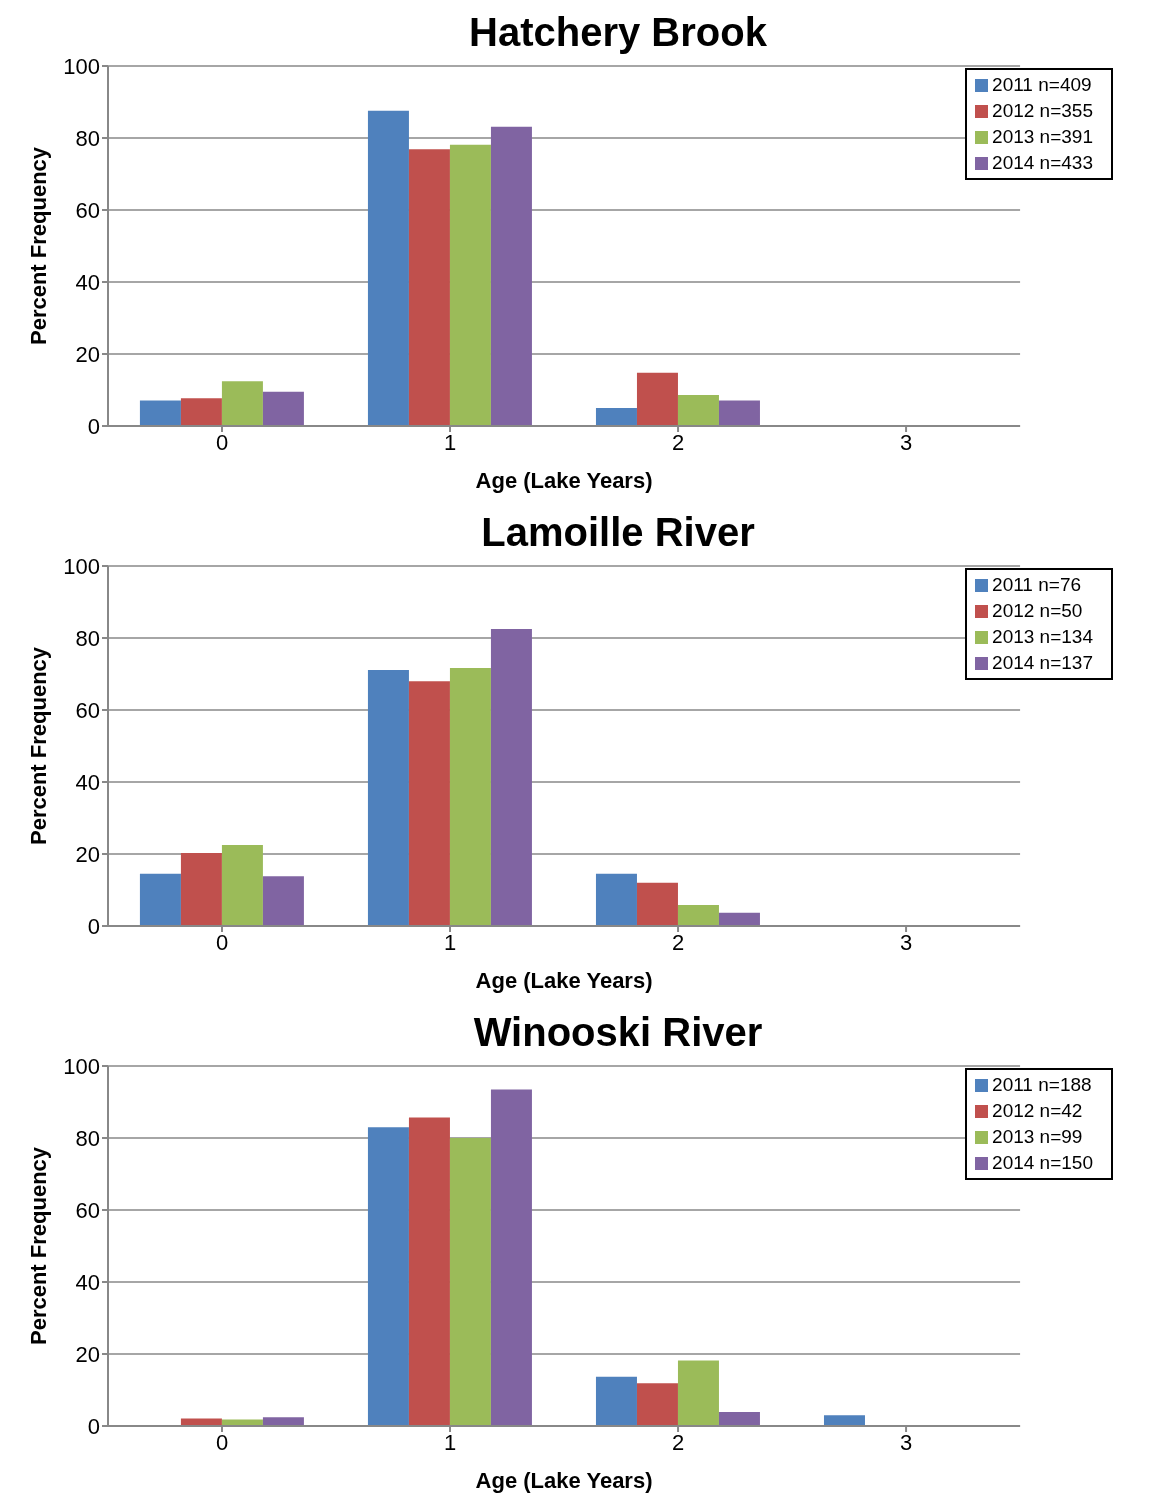  What do you see at coordinates (1037, 1110) in the screenshot?
I see `legend-label: 2012 n=42` at bounding box center [1037, 1110].